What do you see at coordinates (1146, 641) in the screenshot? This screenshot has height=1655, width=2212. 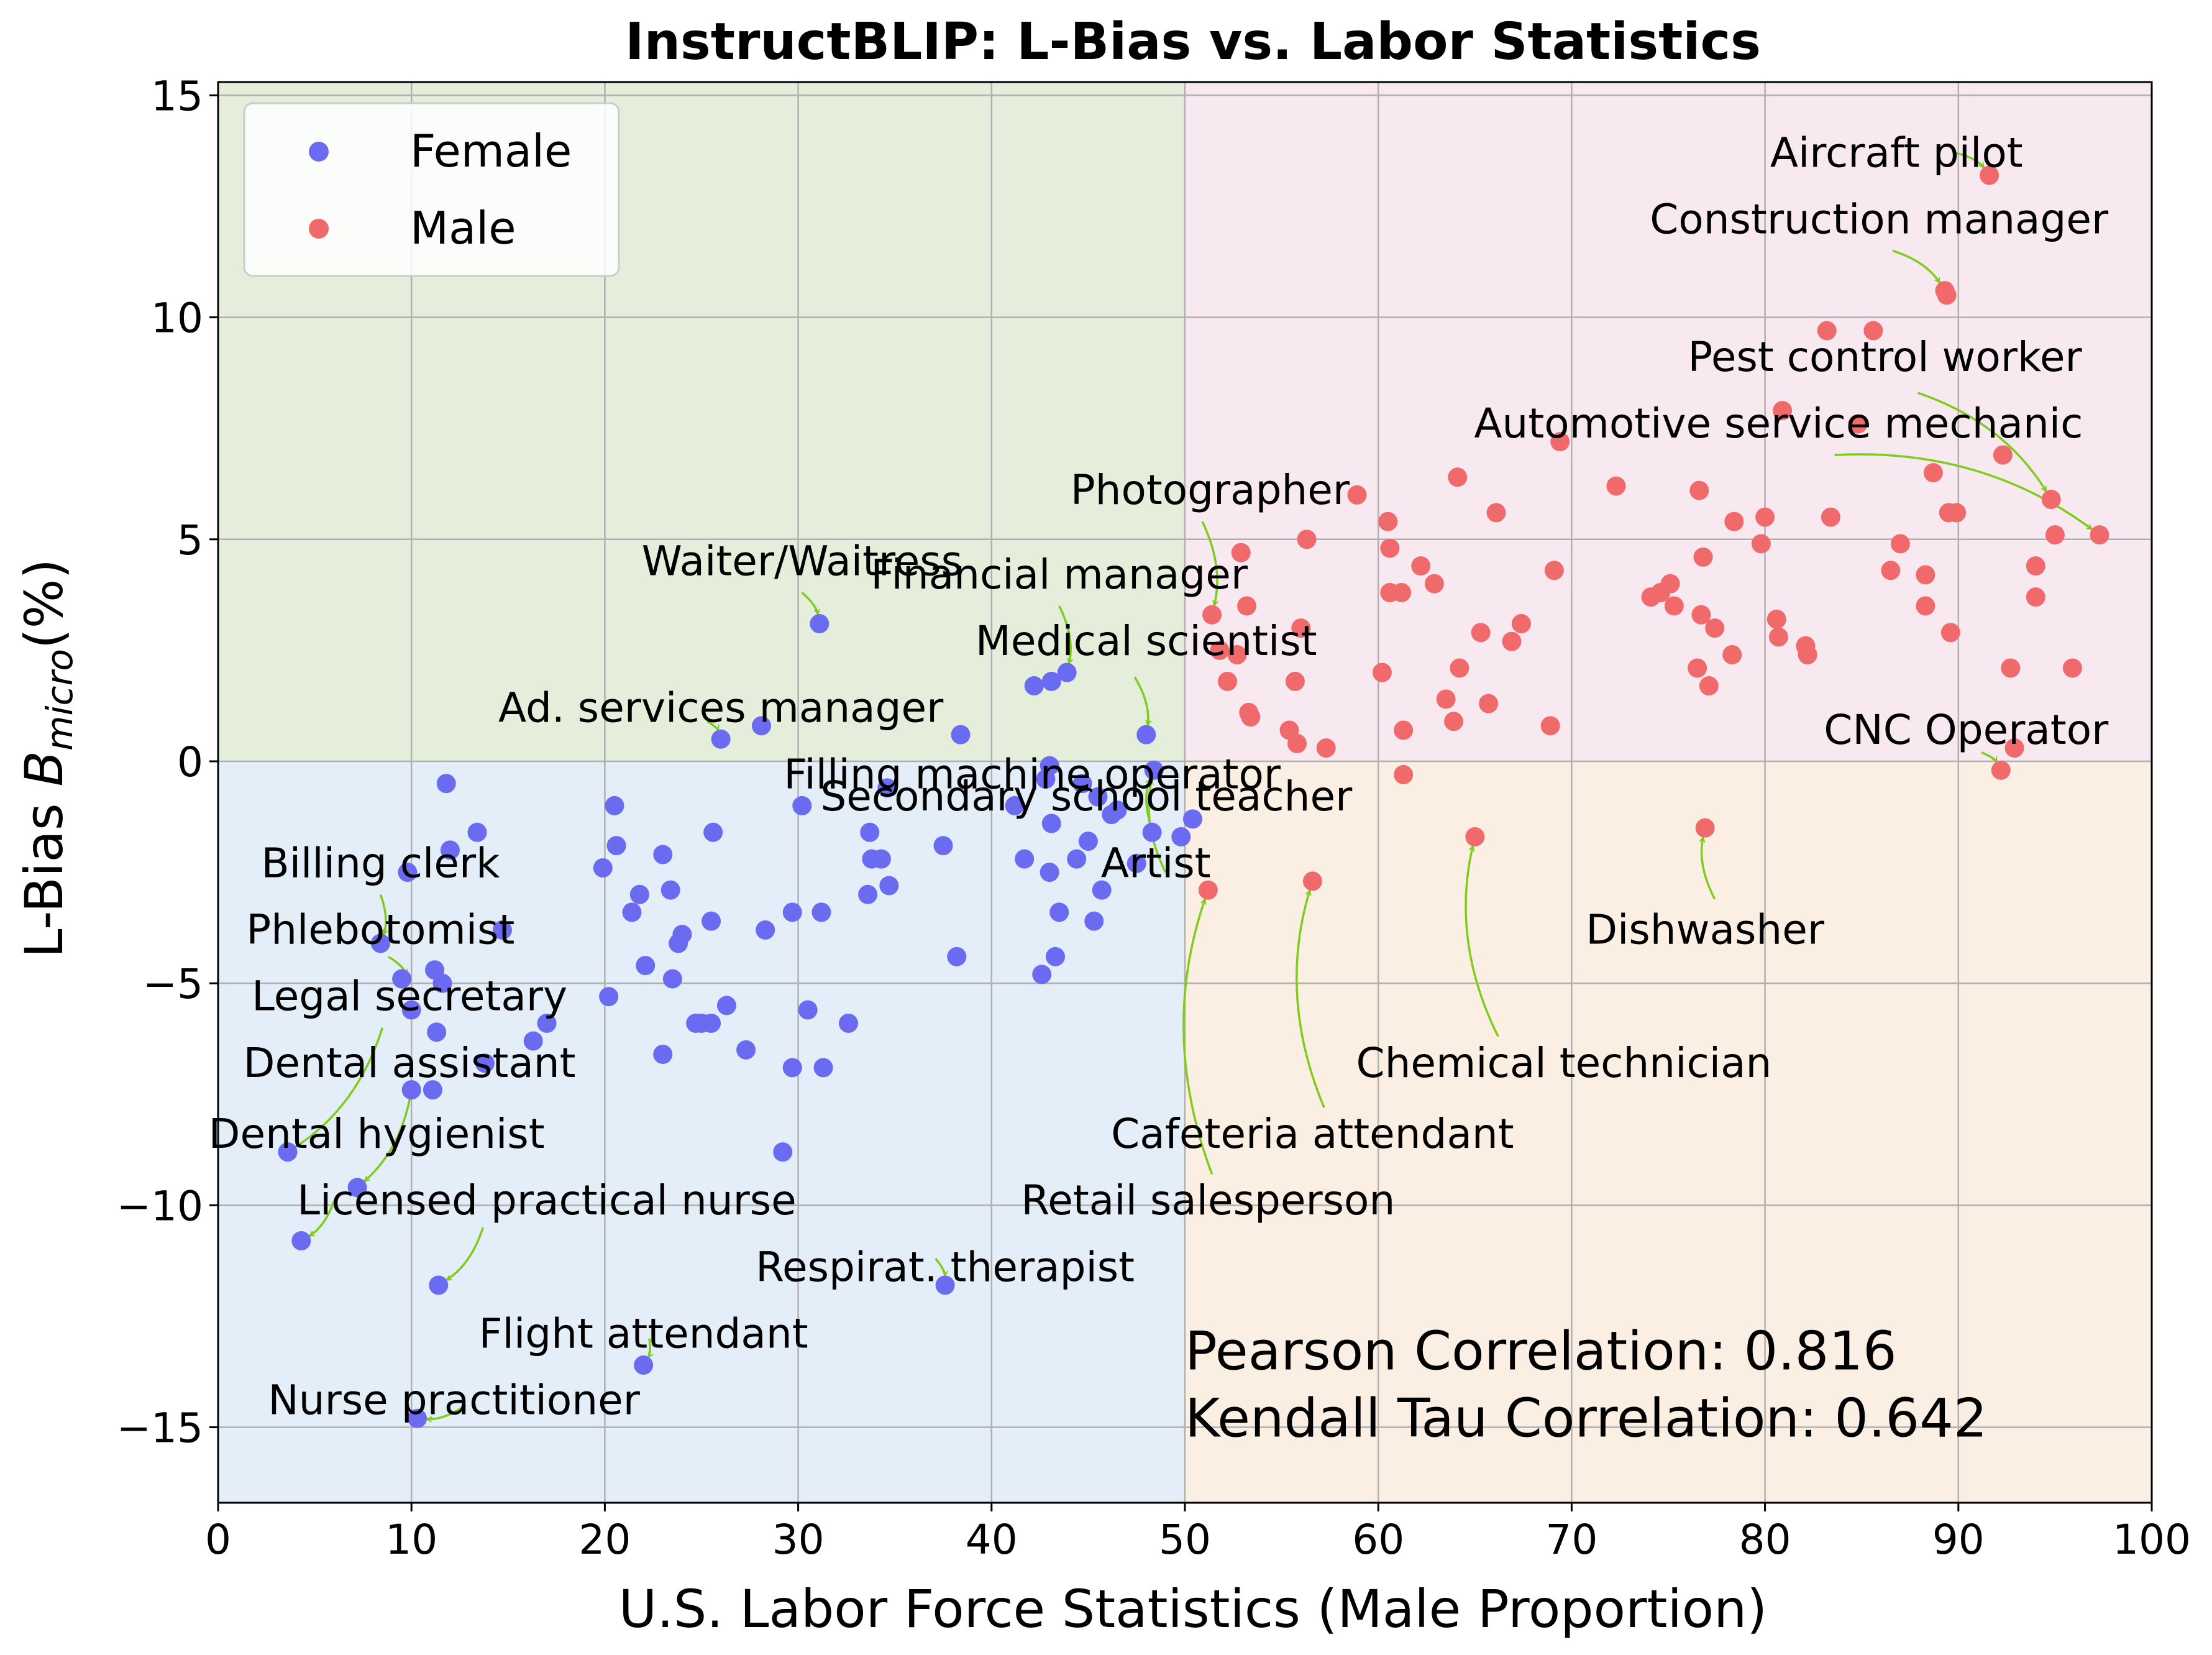 I see `annotation-label: Medical scientist` at bounding box center [1146, 641].